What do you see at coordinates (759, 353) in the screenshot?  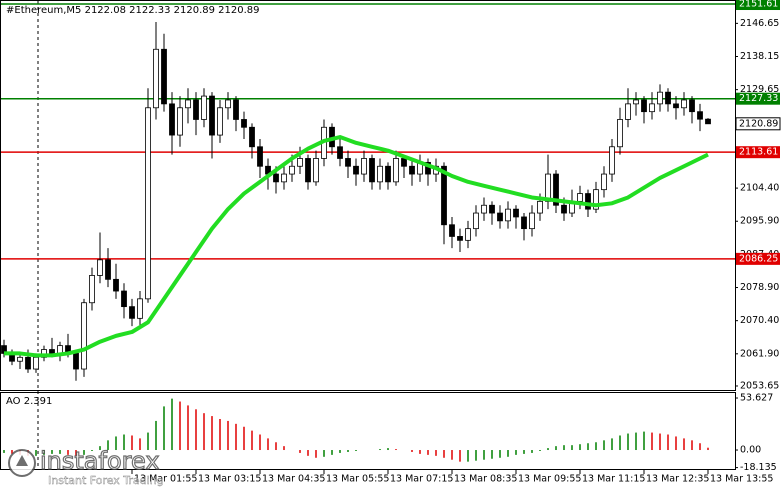 I see `y-tick-label: 2061.90` at bounding box center [759, 353].